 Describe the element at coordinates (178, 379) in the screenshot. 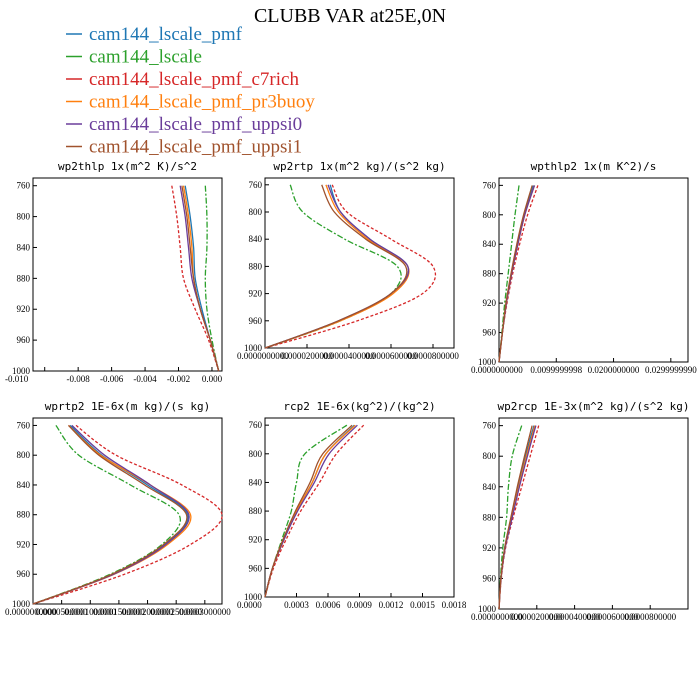

I see `x-tick-label: -0.002` at that location.